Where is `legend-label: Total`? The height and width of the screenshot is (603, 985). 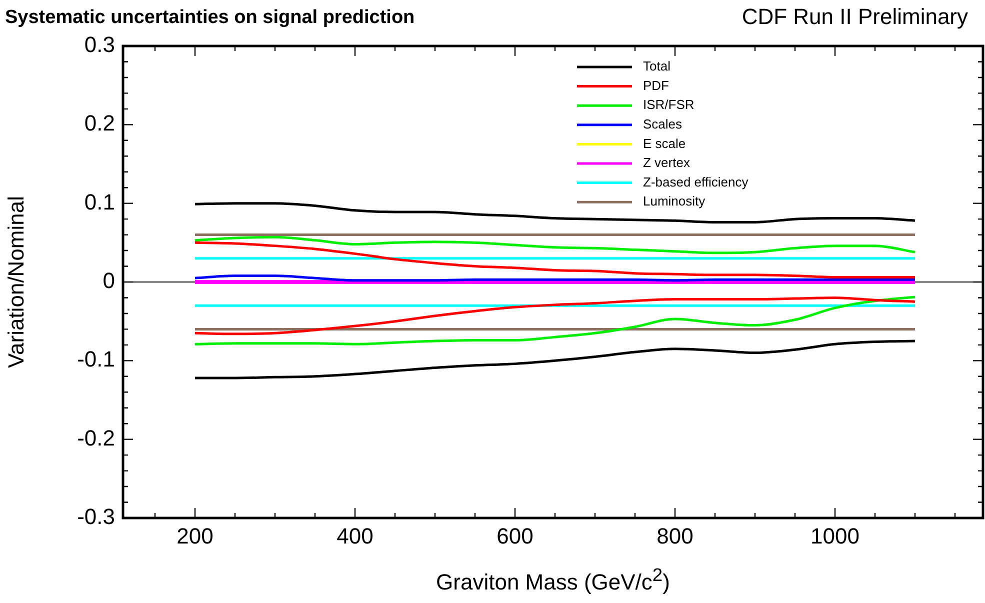 legend-label: Total is located at coordinates (657, 66).